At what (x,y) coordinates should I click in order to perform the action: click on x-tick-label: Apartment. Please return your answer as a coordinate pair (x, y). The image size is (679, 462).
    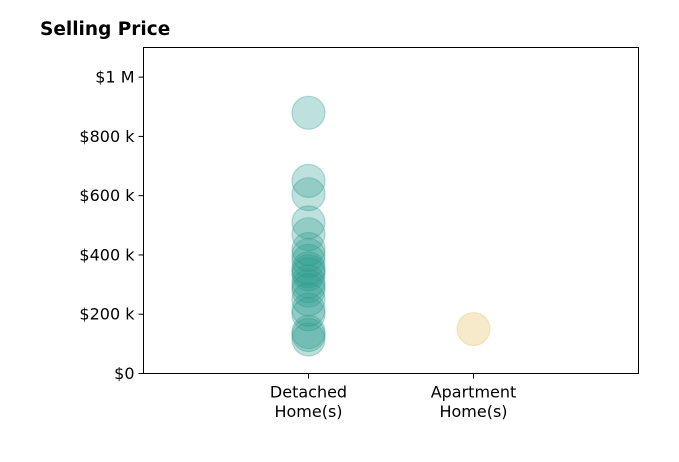
    Looking at the image, I should click on (474, 392).